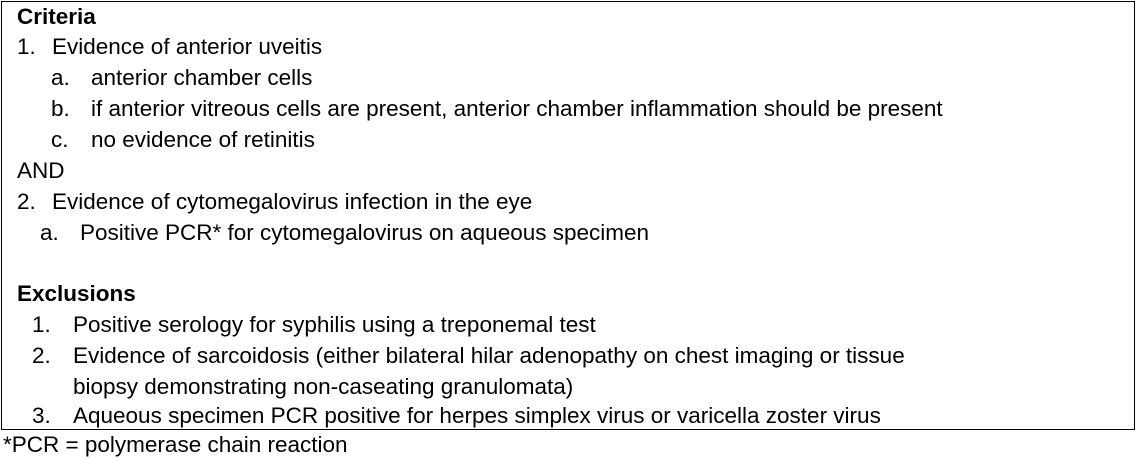  I want to click on exclusion-item-1-number: 1., so click(41, 324).